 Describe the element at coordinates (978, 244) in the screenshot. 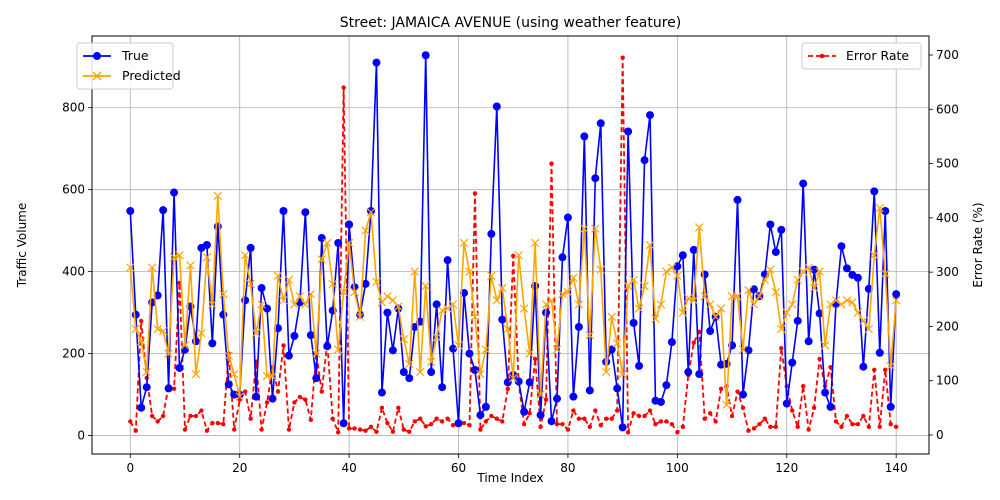

I see `y2-axis-title: Error Rate (%)` at that location.